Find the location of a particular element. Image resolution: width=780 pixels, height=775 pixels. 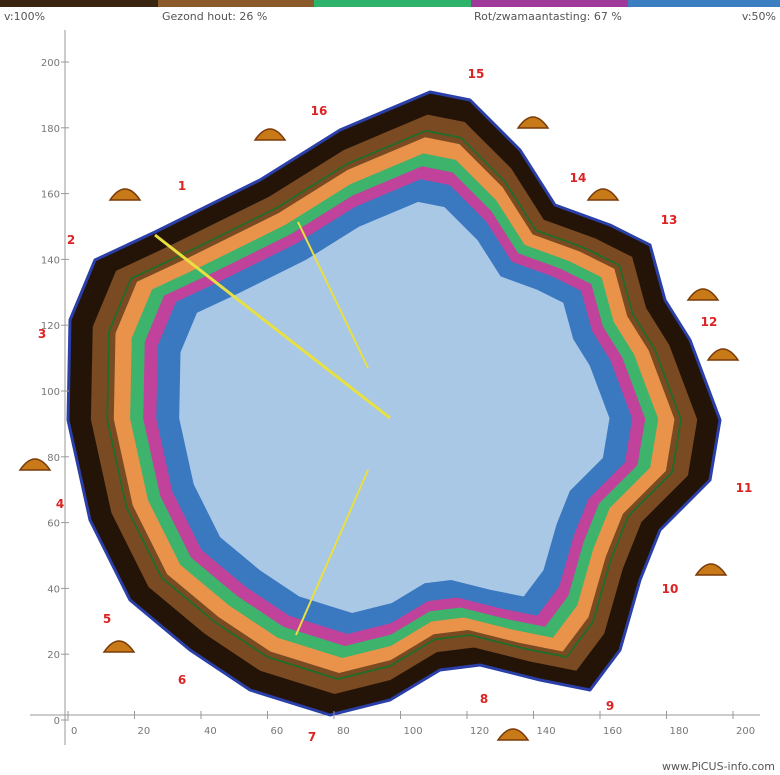

y-tick-label: 20 is located at coordinates (53, 655).